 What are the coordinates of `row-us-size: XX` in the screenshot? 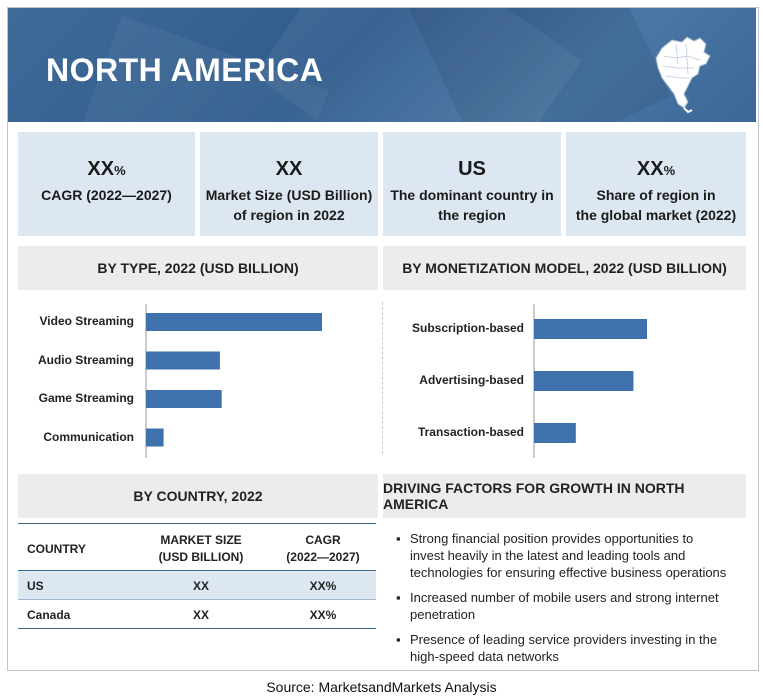 It's located at (200, 586).